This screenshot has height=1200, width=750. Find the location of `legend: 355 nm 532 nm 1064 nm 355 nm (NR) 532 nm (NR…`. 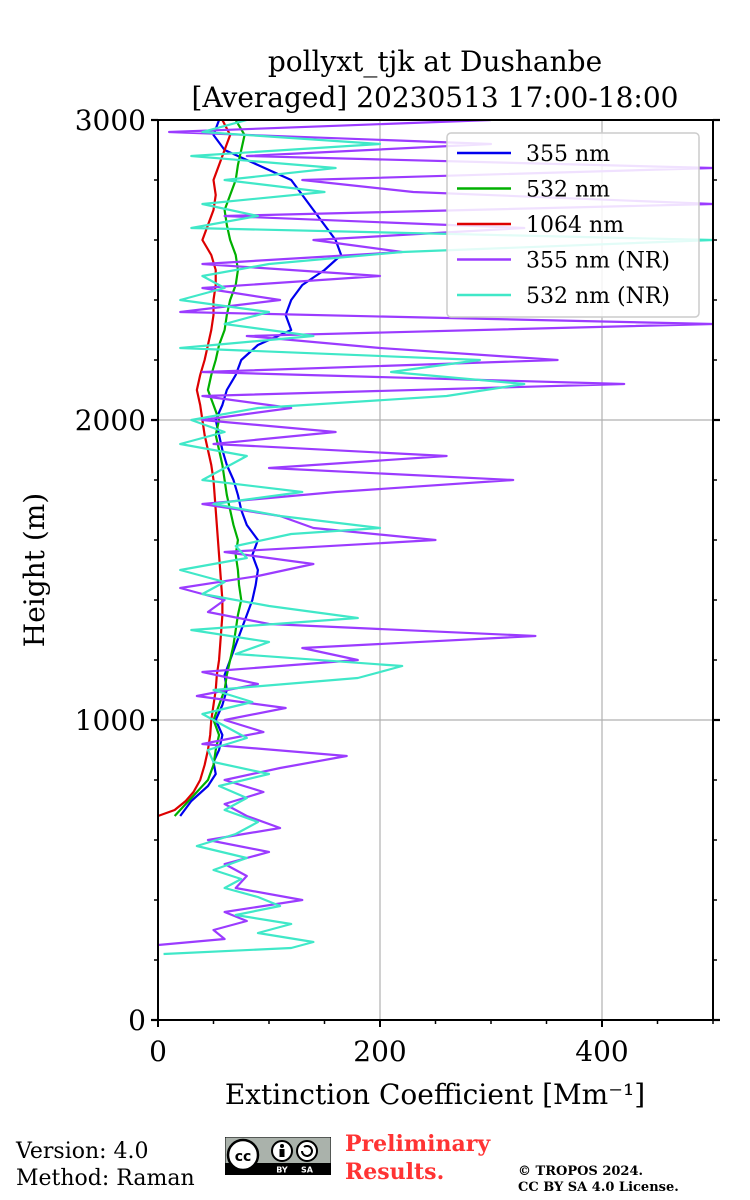

legend: 355 nm 532 nm 1064 nm 355 nm (NR) 532 nm (NR… is located at coordinates (573, 225).